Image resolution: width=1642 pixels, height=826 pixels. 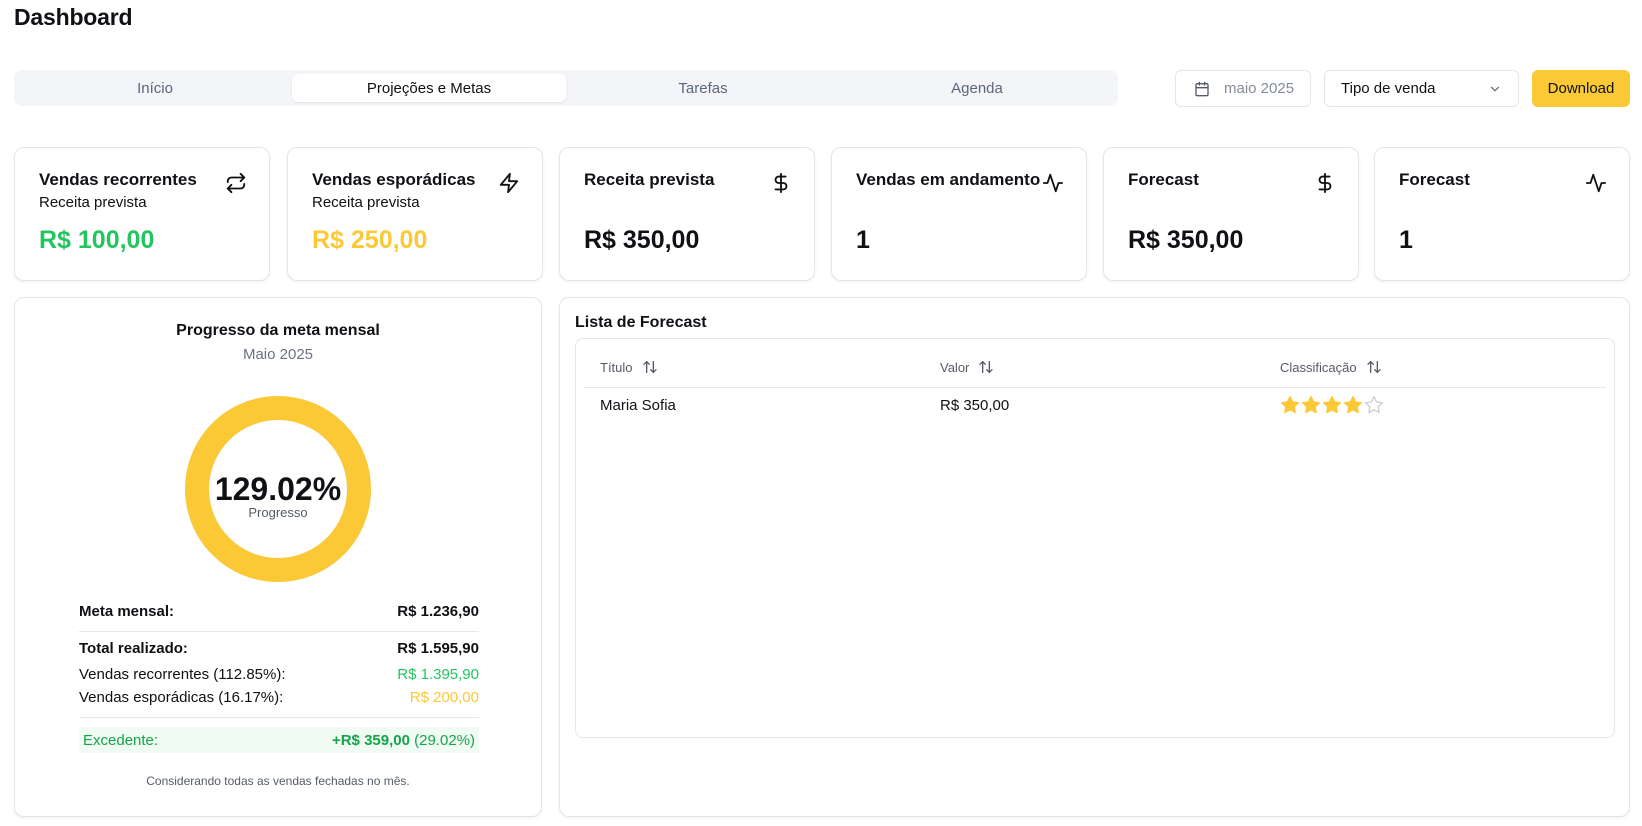 What do you see at coordinates (182, 674) in the screenshot?
I see `vendas-recorrentes-label: Vendas recorrentes (112.85%):` at bounding box center [182, 674].